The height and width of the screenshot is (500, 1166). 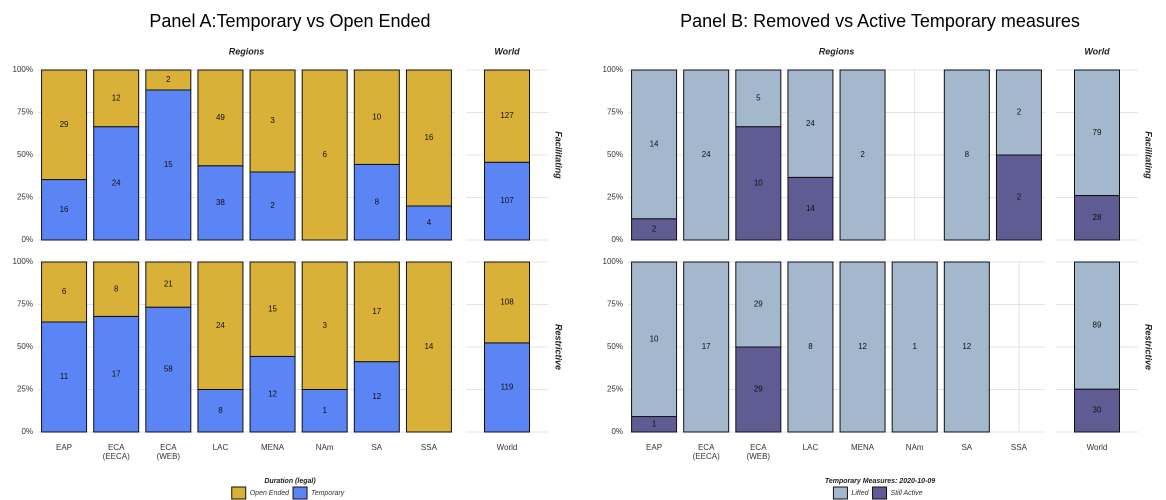 I want to click on legend-label: Still Active, so click(x=907, y=493).